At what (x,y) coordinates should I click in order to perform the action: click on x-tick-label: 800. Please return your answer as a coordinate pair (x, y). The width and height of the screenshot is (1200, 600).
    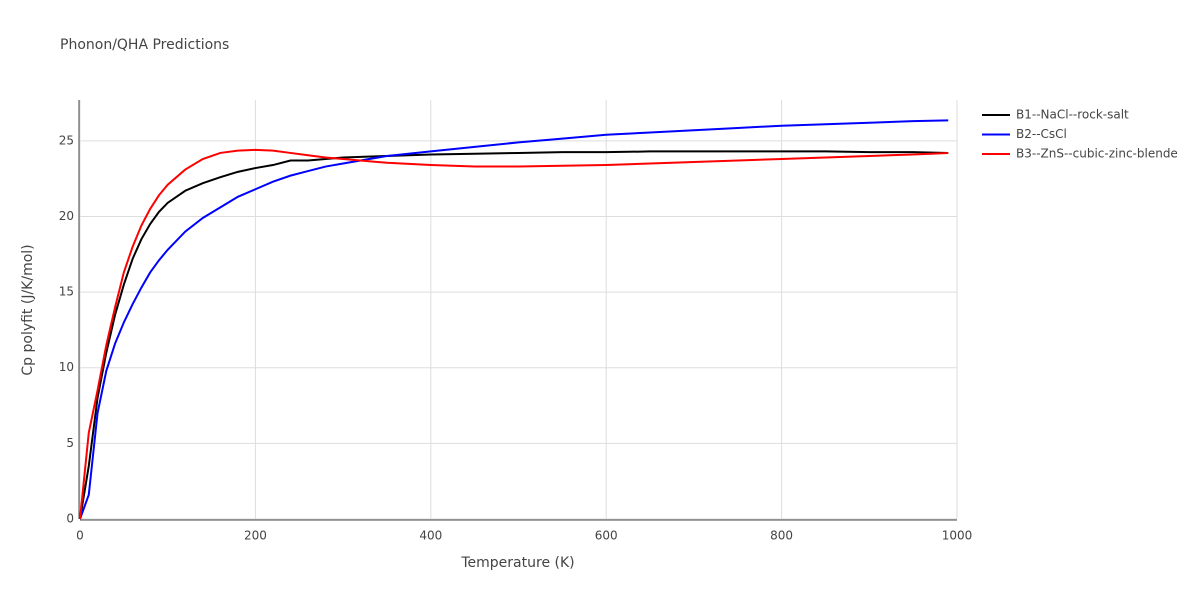
    Looking at the image, I should click on (781, 536).